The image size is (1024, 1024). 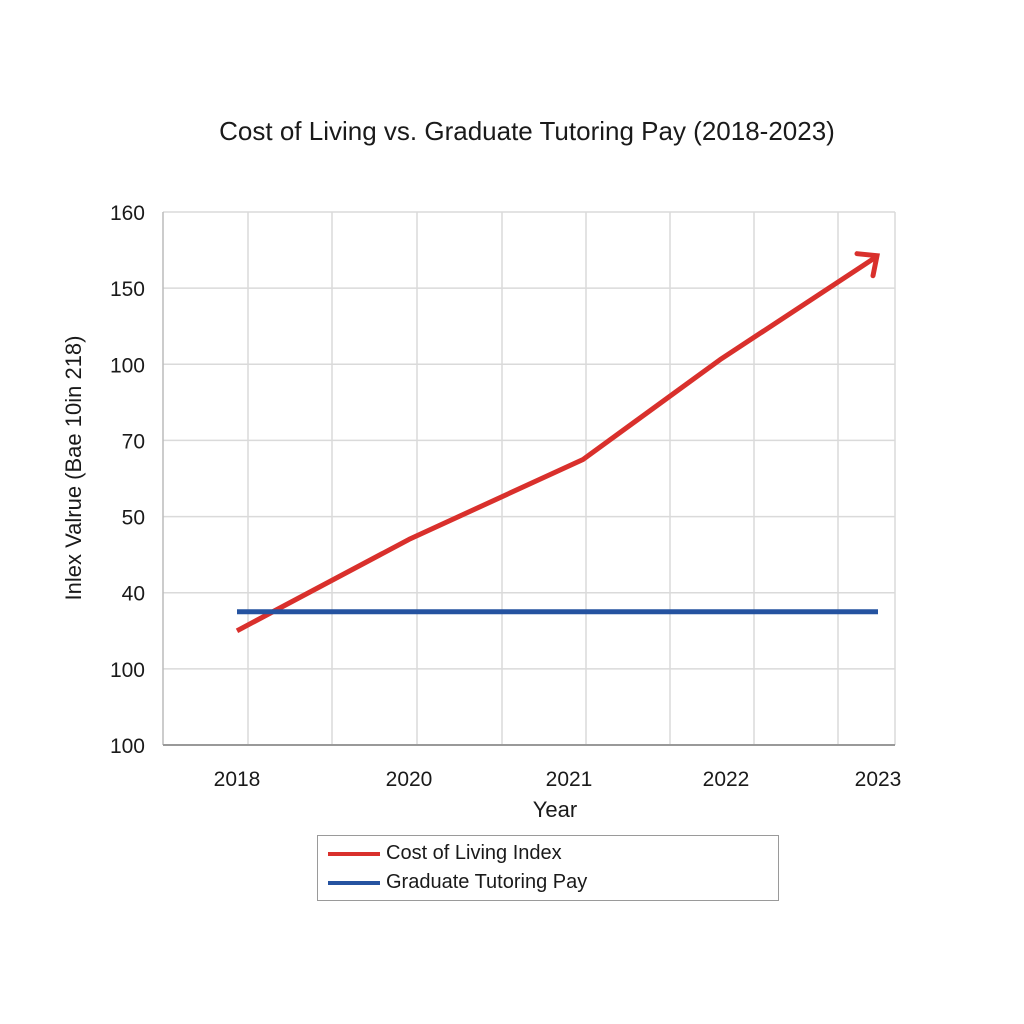 I want to click on y-tick-label: 50, so click(x=133, y=518).